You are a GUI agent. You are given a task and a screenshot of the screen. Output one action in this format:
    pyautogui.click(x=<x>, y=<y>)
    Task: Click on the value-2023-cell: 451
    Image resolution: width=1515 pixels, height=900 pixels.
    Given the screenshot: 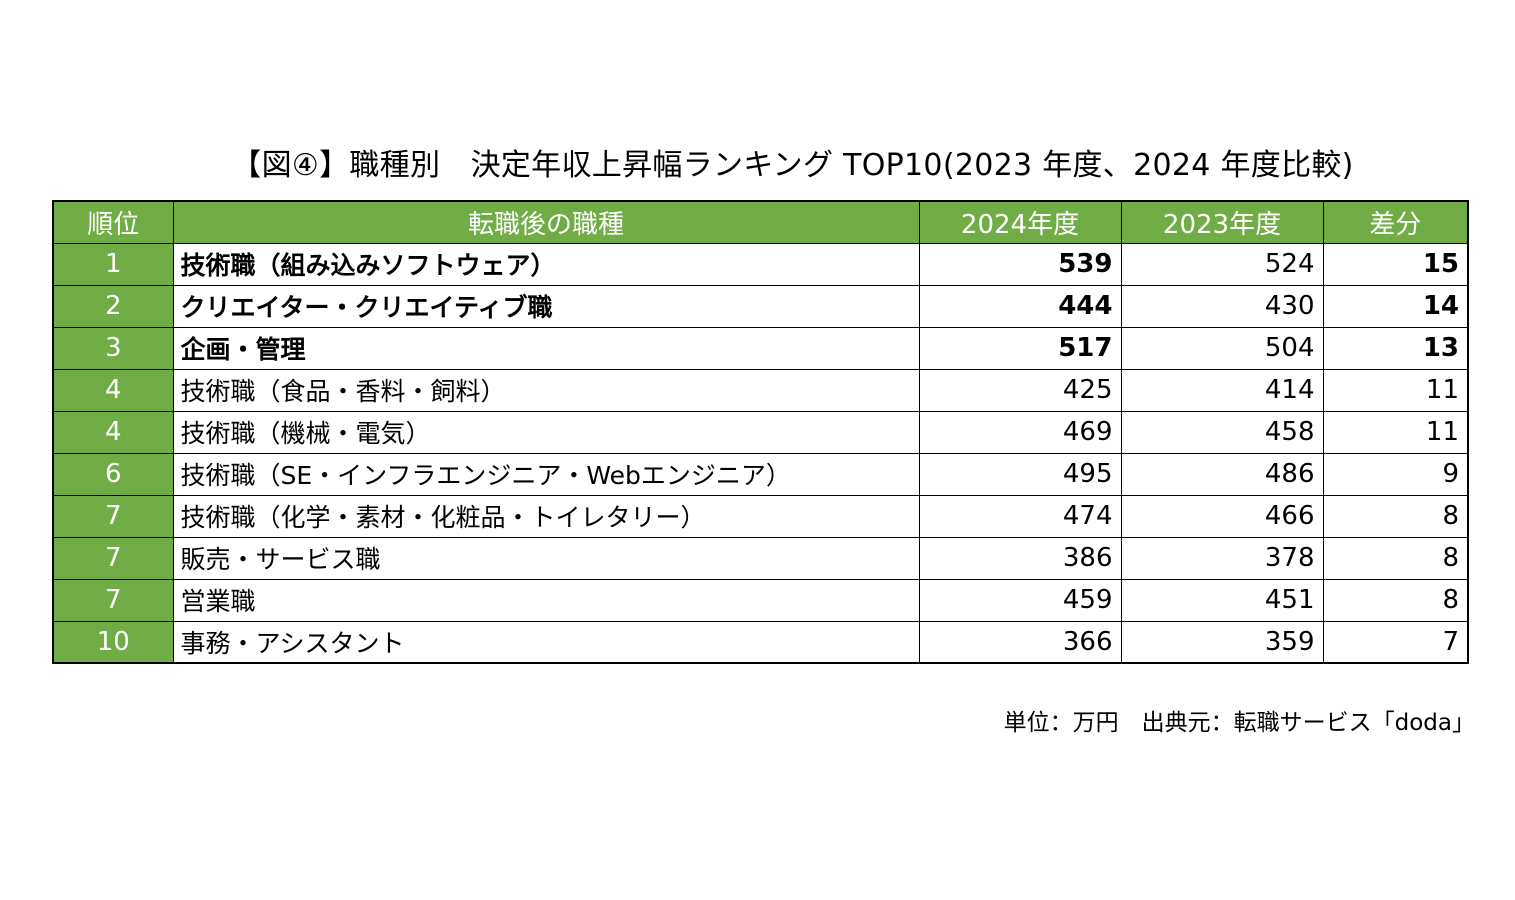 What is the action you would take?
    pyautogui.click(x=1222, y=600)
    